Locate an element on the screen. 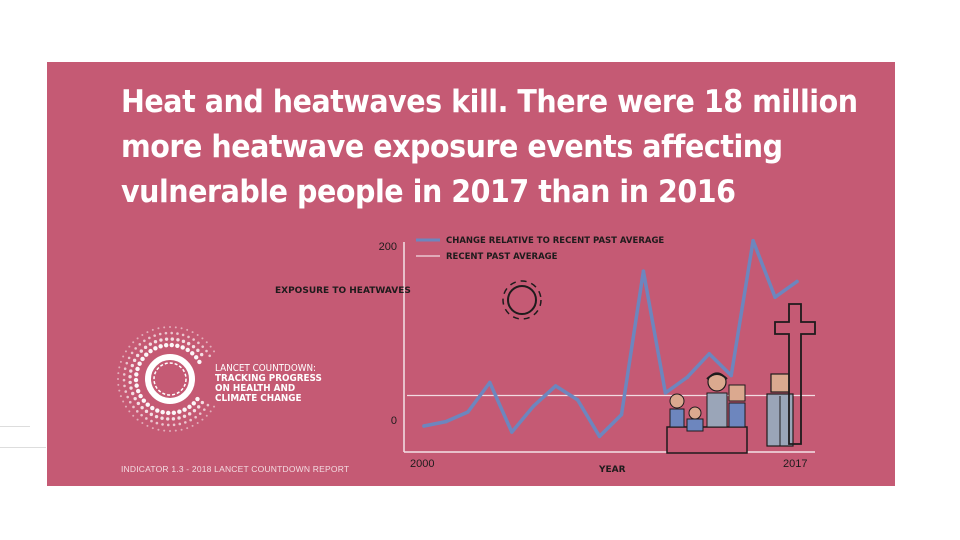 The height and width of the screenshot is (540, 960). logo-text-line-1: LANCET COUNTDOWN: is located at coordinates (266, 368).